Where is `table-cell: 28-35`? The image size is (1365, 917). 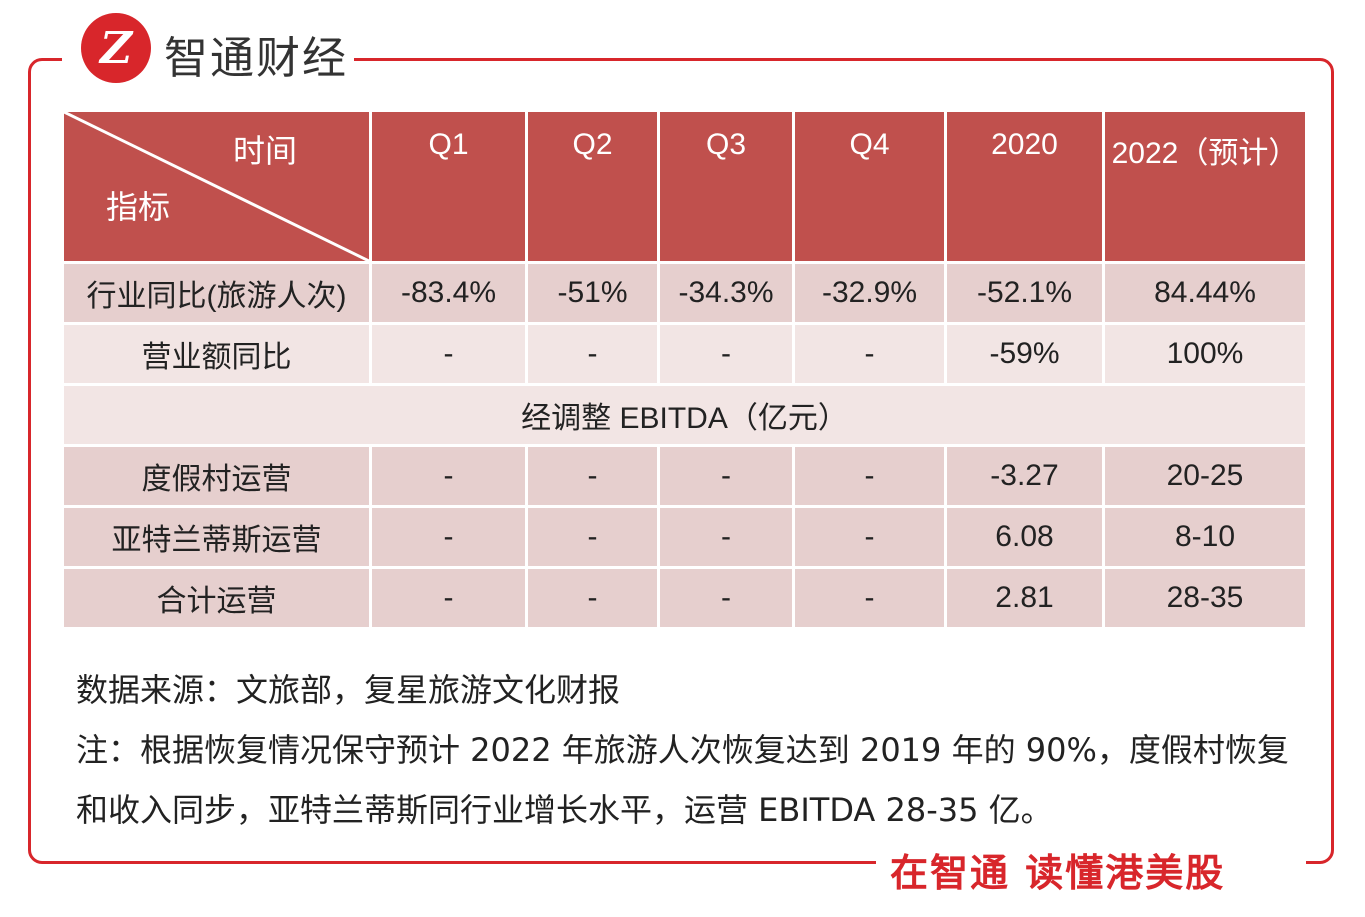
table-cell: 28-35 is located at coordinates (1205, 598).